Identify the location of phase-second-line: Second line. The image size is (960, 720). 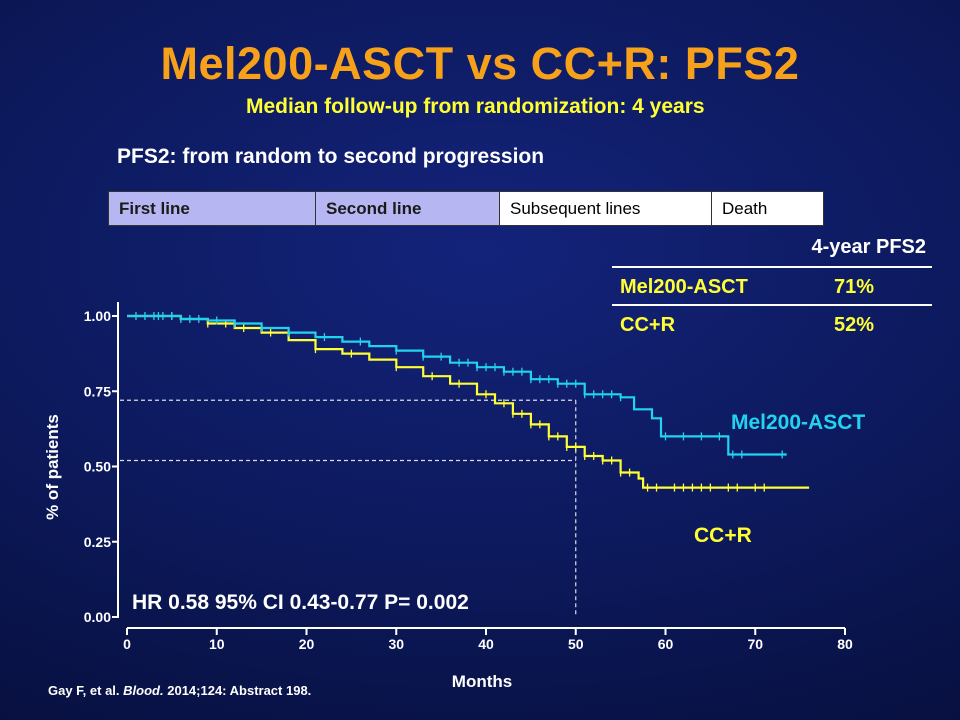
(408, 208).